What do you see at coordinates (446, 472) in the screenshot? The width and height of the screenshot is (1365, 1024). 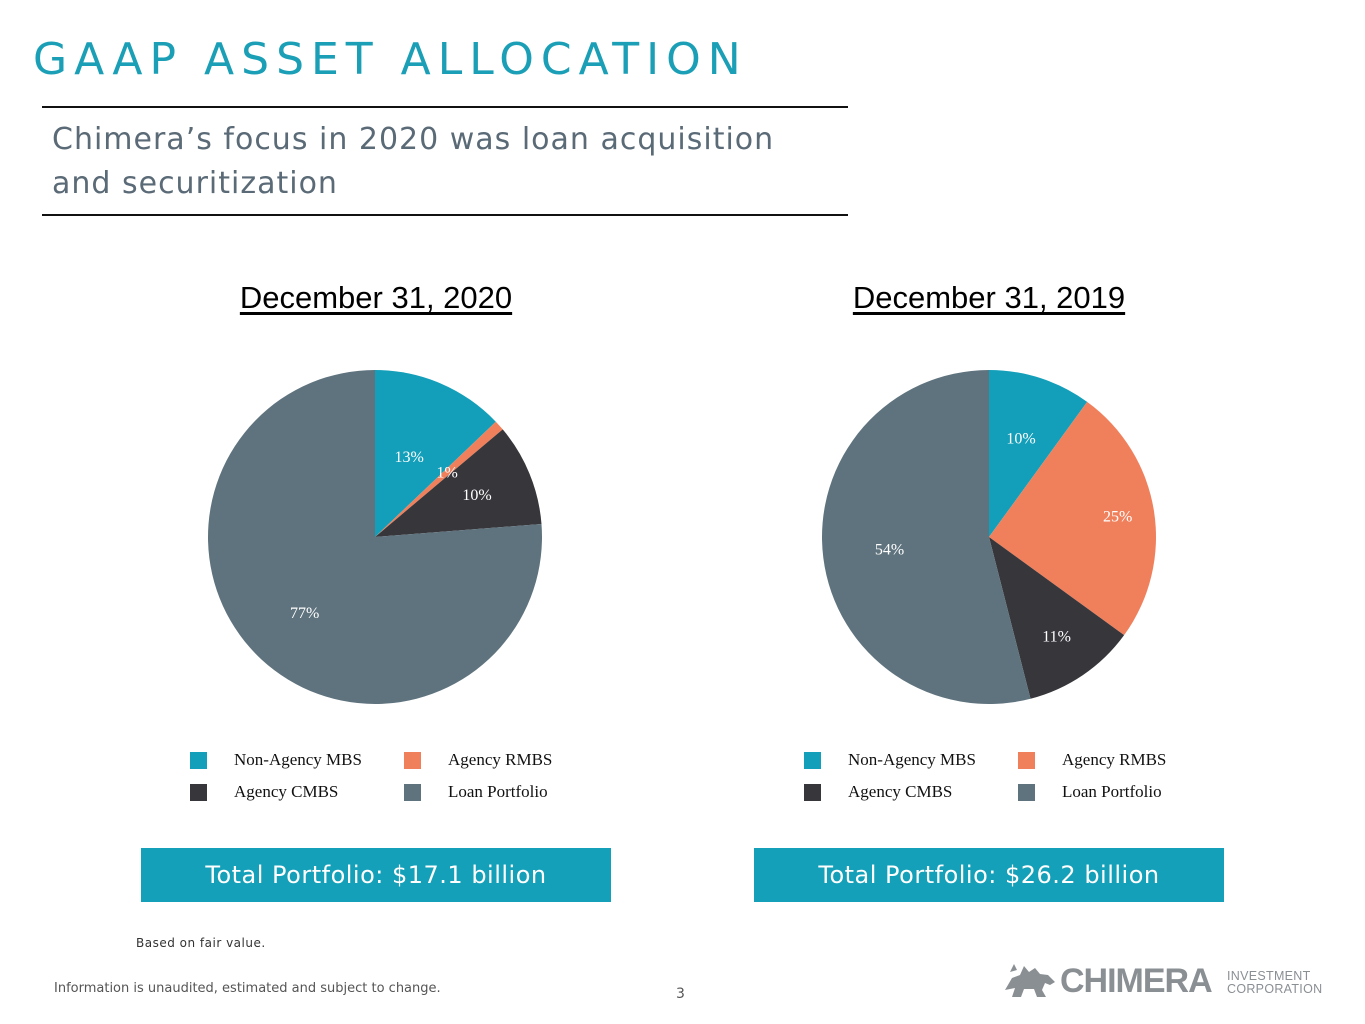 I see `pie-label-agency-rmbs: 1%` at bounding box center [446, 472].